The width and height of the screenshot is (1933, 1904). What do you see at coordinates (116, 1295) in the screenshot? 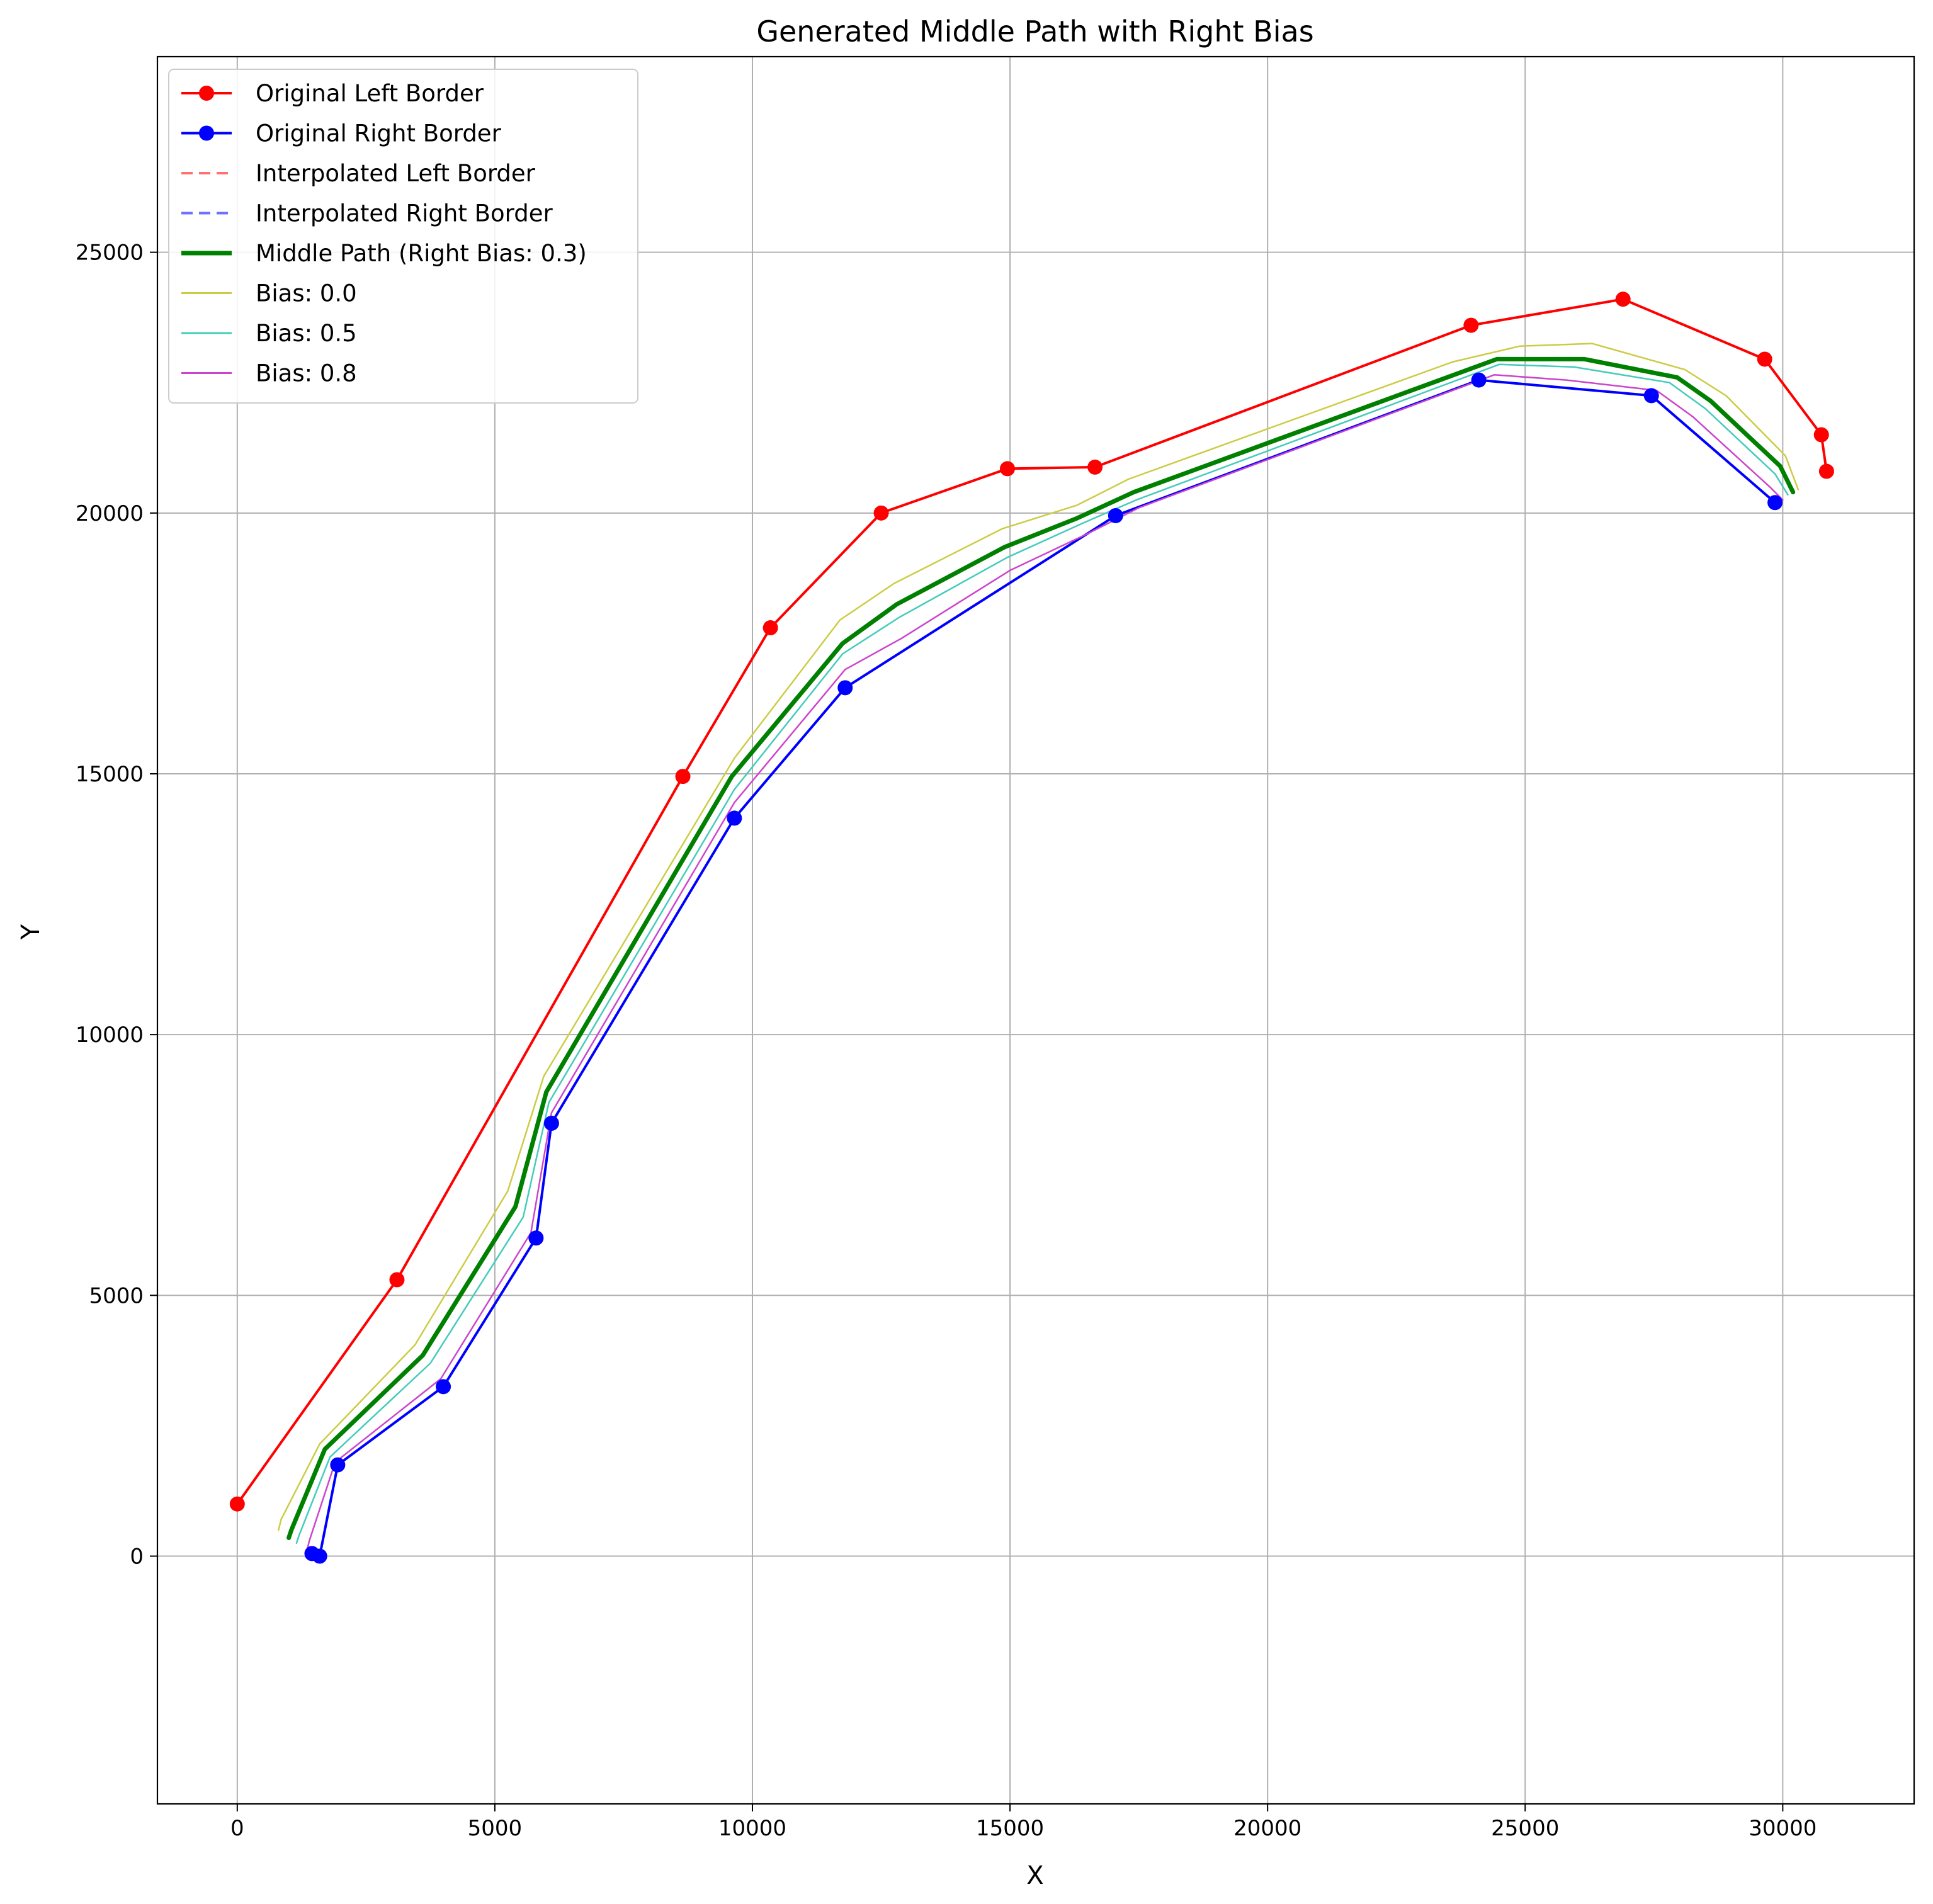
I see `y-tick-label: 5000` at bounding box center [116, 1295].